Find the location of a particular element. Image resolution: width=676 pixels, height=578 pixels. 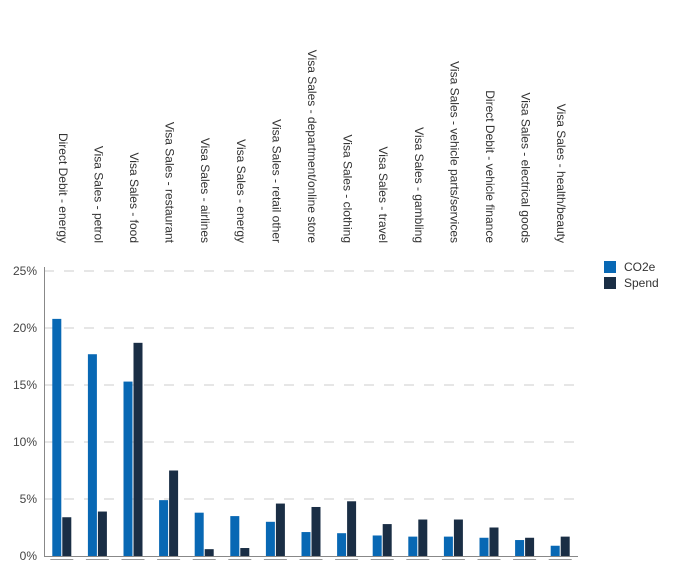

x-category-label: Direct Debit - energy is located at coordinates (63, 188).